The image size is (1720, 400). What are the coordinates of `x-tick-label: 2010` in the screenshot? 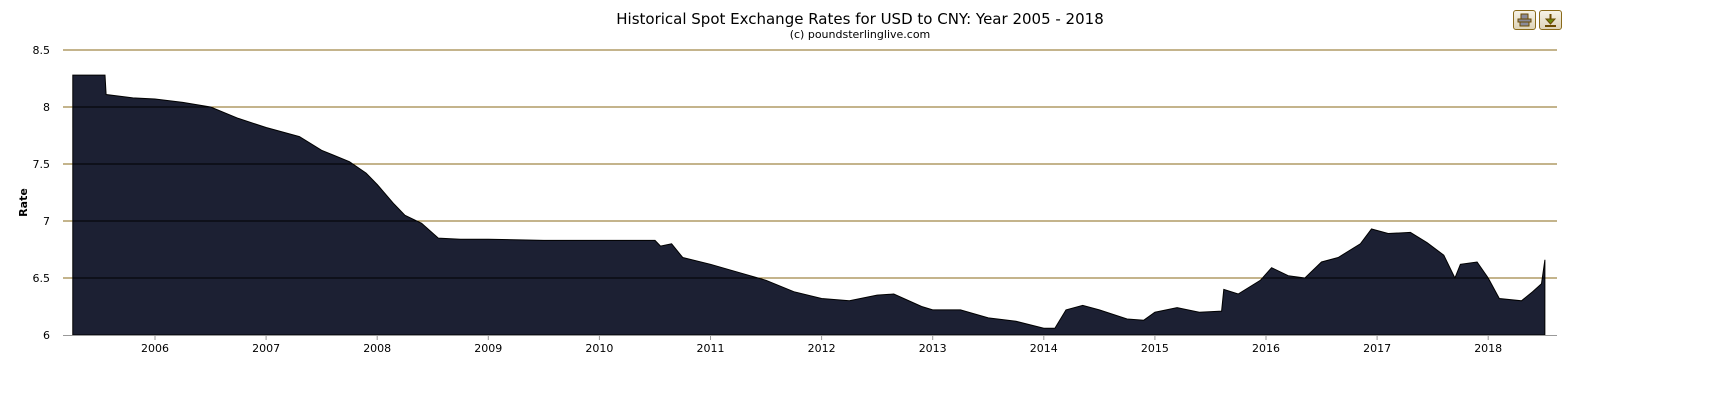 It's located at (599, 348).